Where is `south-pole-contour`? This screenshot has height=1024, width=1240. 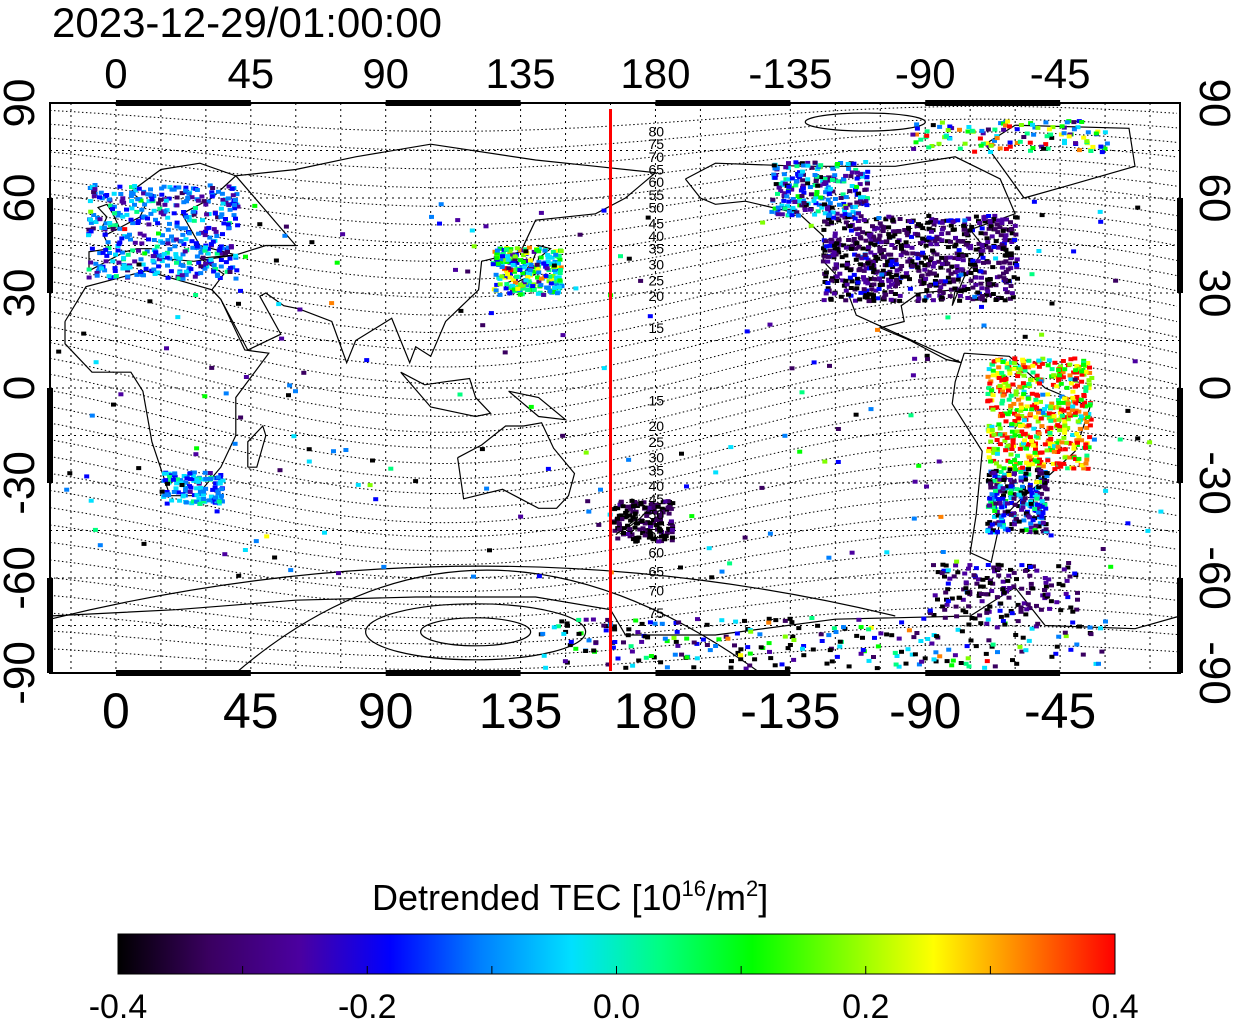 south-pole-contour is located at coordinates (498, 621).